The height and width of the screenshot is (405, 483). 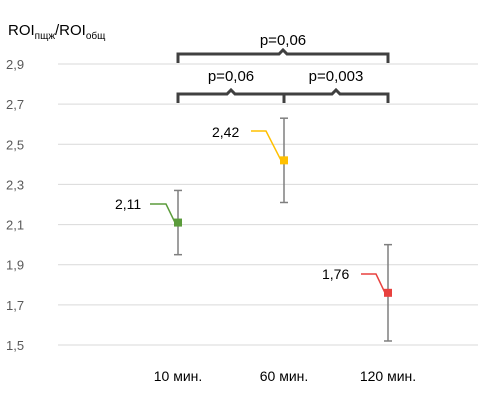 I want to click on x-tick-label: 60 мин., so click(x=284, y=376).